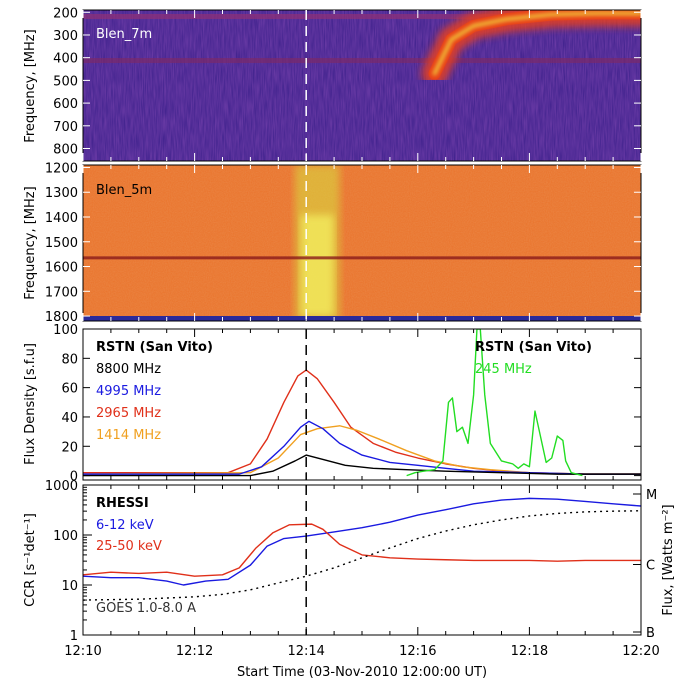  Describe the element at coordinates (69, 359) in the screenshot. I see `ytick-label: 80` at that location.